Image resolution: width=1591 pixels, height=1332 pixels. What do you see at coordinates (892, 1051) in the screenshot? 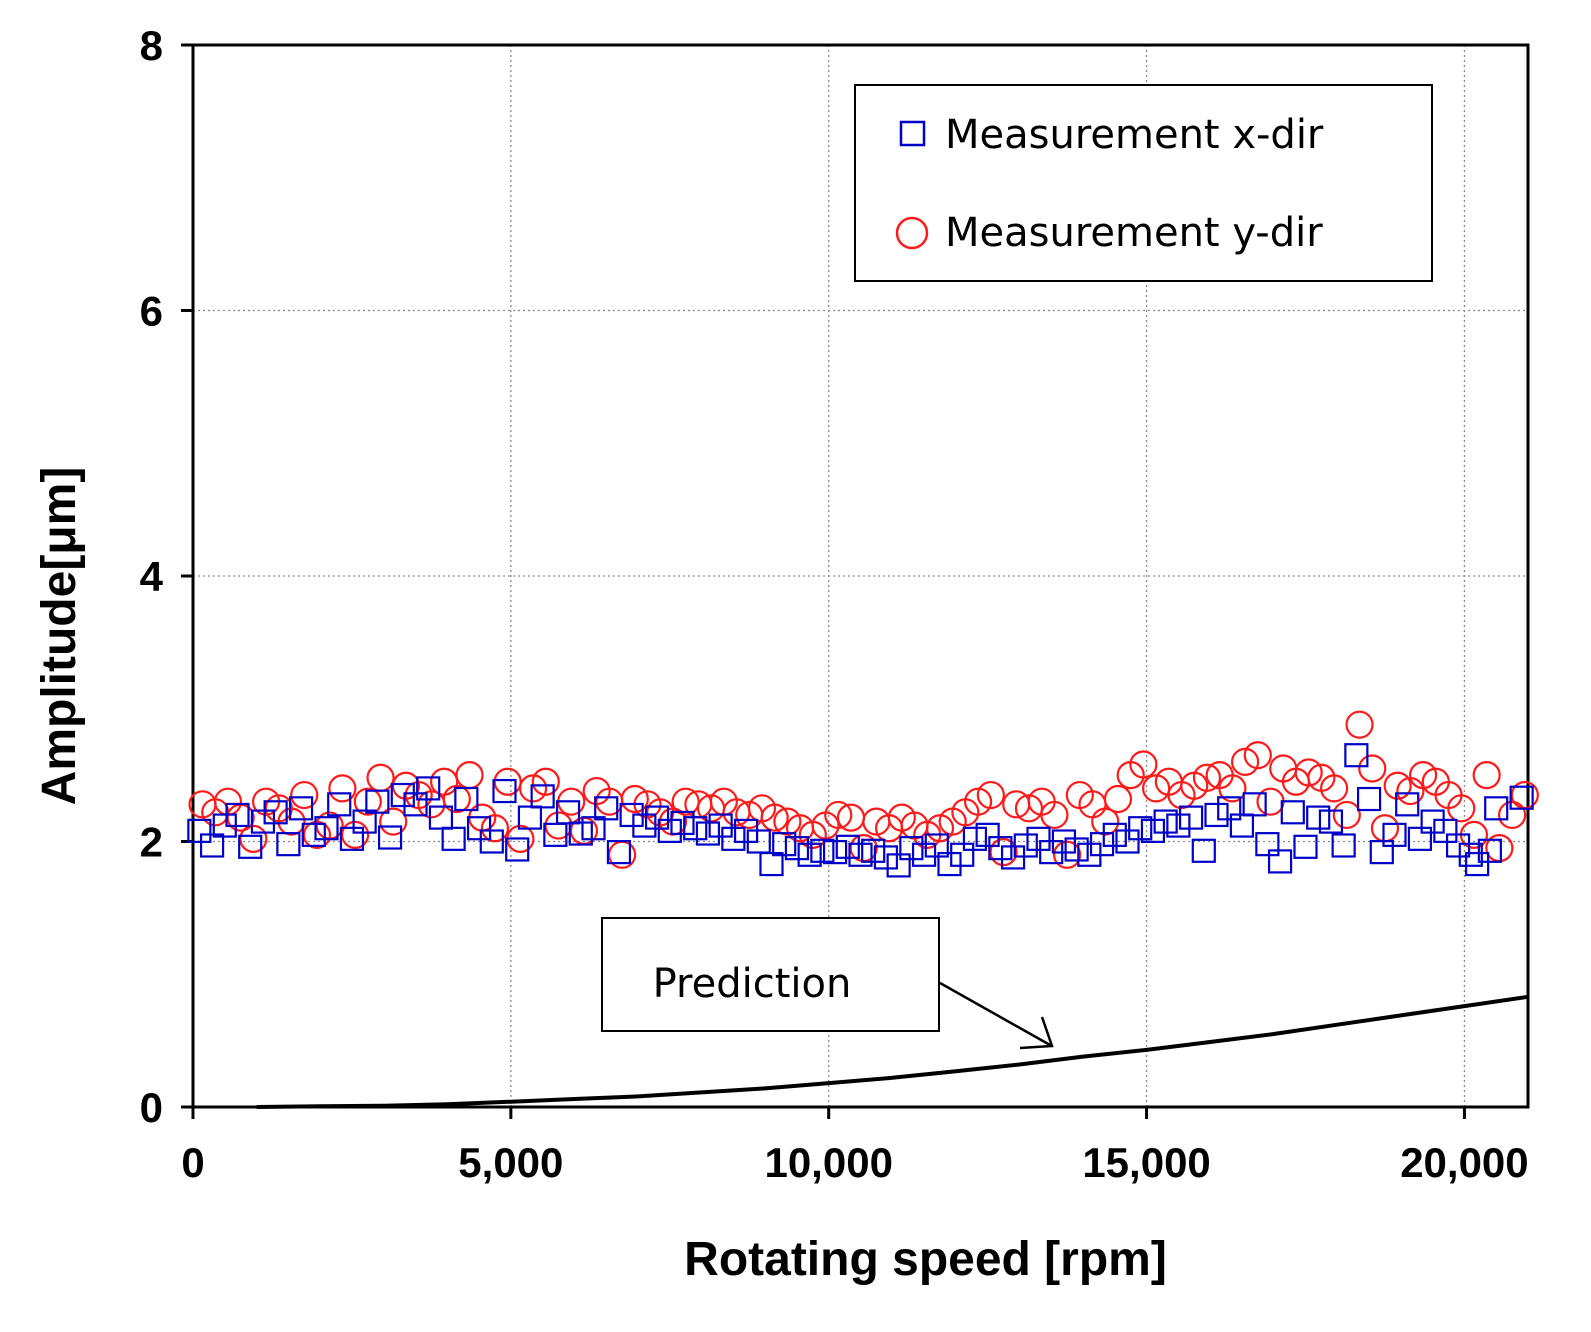
I see `prediction-line` at bounding box center [892, 1051].